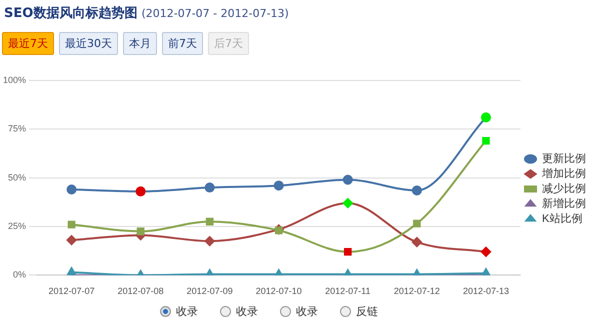 This screenshot has width=600, height=334. Describe the element at coordinates (71, 291) in the screenshot. I see `x-tick-label: 2012-07-07` at that location.